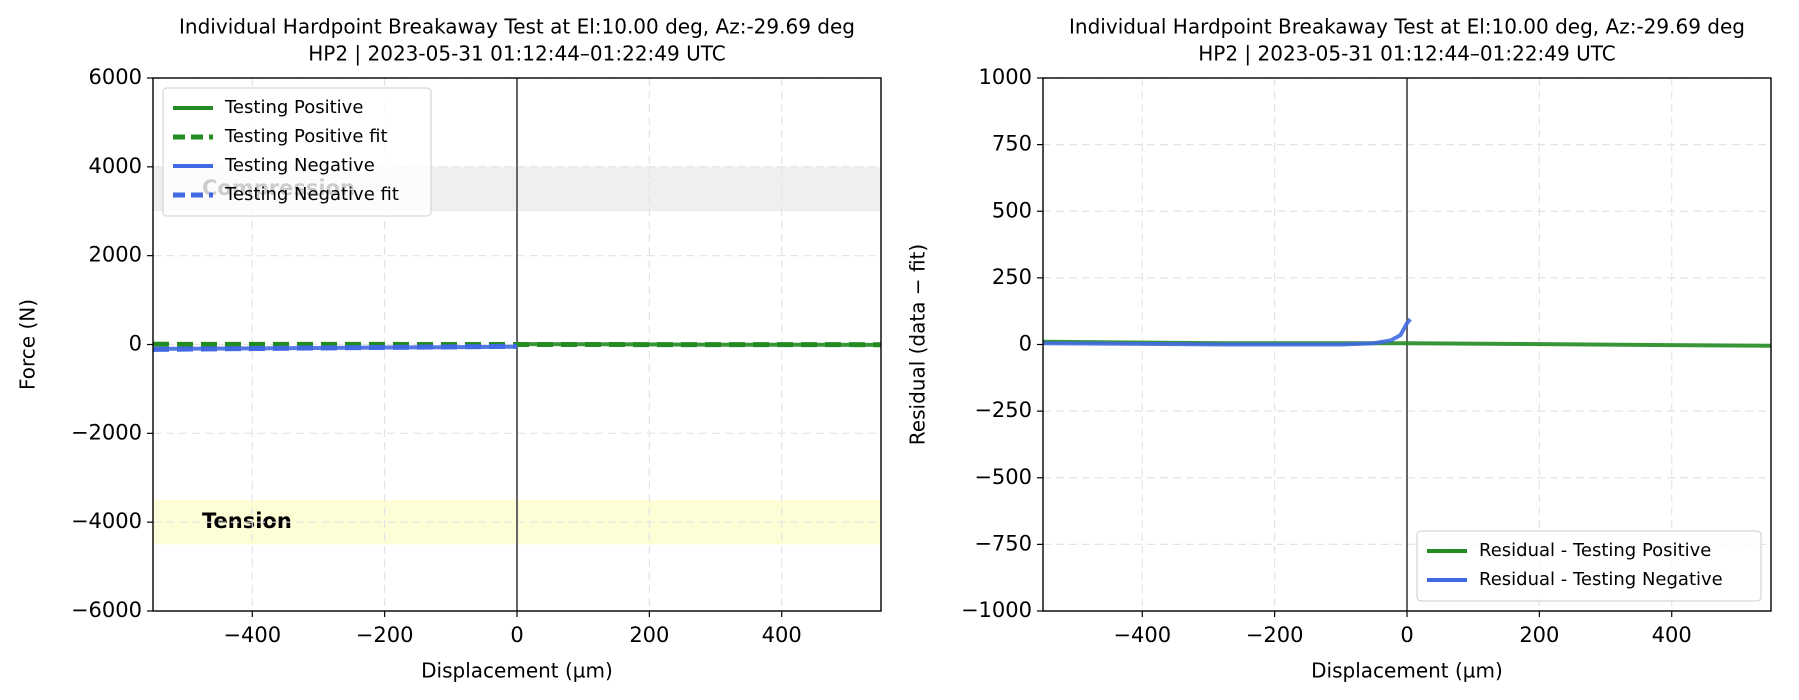 The width and height of the screenshot is (1799, 700). I want to click on y-tick-label: 750, so click(1012, 144).